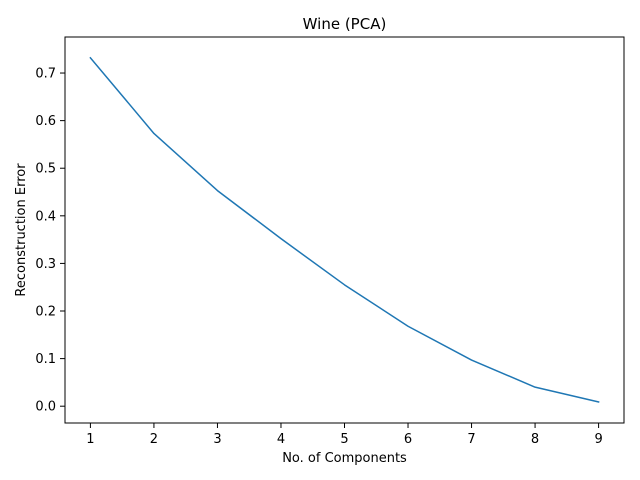  Describe the element at coordinates (21, 230) in the screenshot. I see `y-axis-label: Reconstruction Error` at that location.